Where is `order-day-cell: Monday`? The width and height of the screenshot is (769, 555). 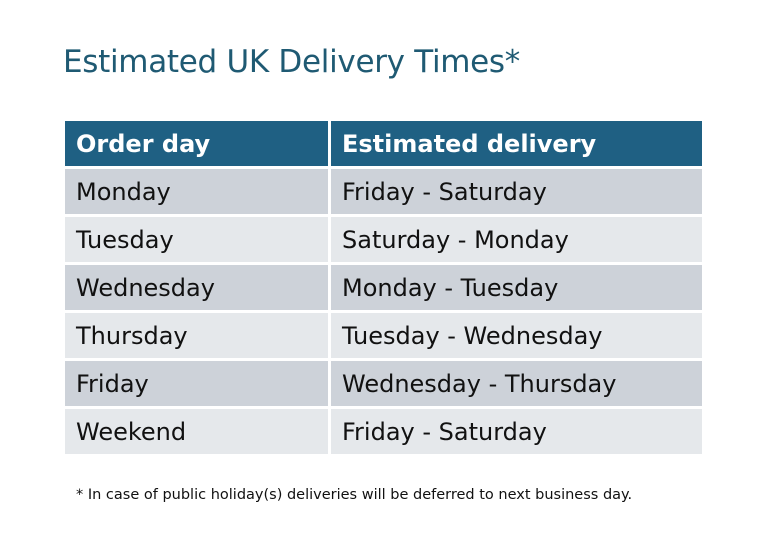 order-day-cell: Monday is located at coordinates (196, 191).